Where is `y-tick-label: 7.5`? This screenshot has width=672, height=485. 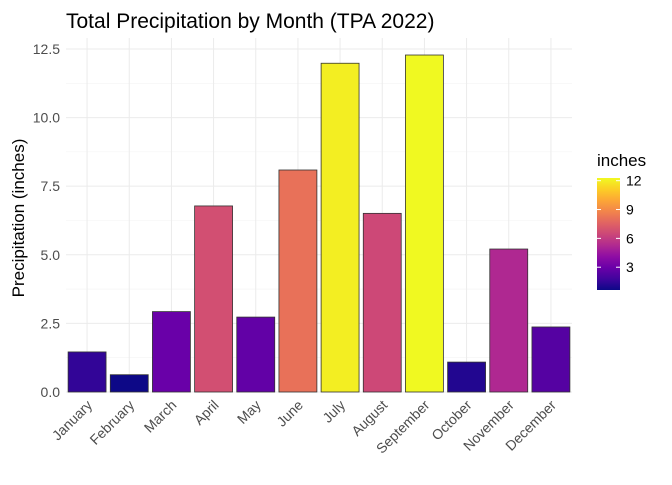
y-tick-label: 7.5 is located at coordinates (51, 186).